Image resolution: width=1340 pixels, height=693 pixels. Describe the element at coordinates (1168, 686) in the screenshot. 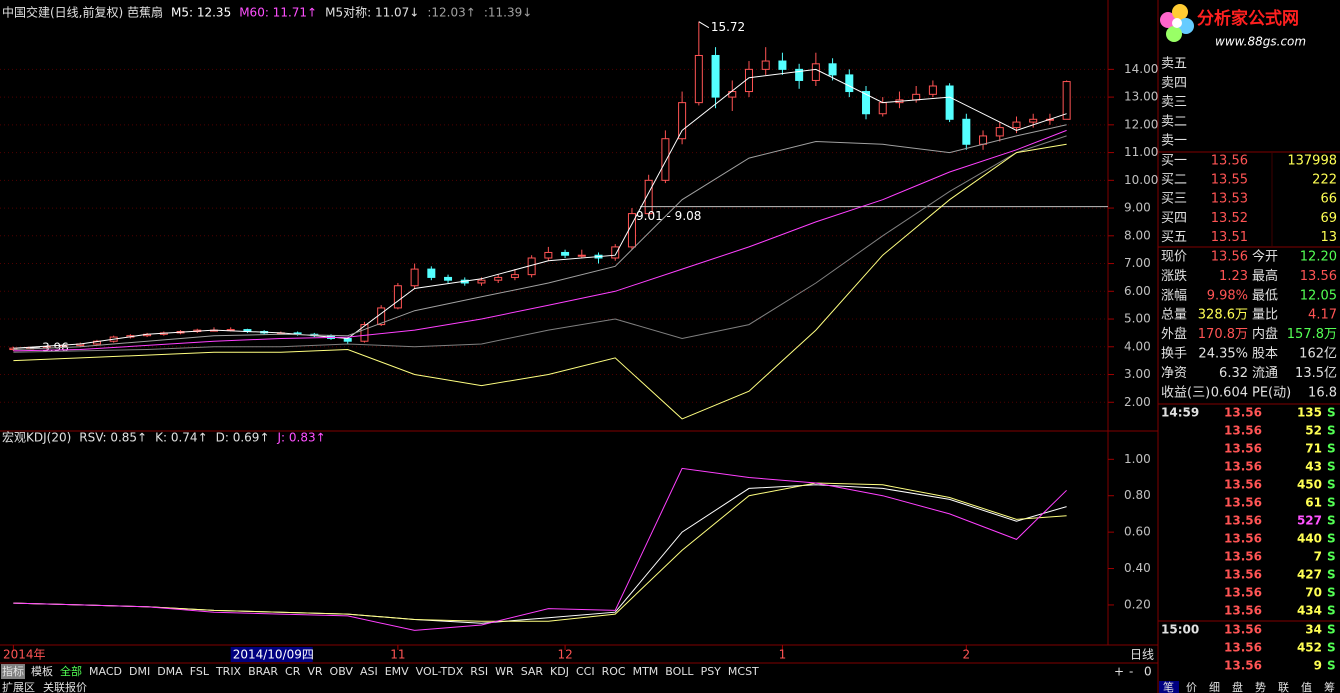

I see `side-tab: 笔` at that location.